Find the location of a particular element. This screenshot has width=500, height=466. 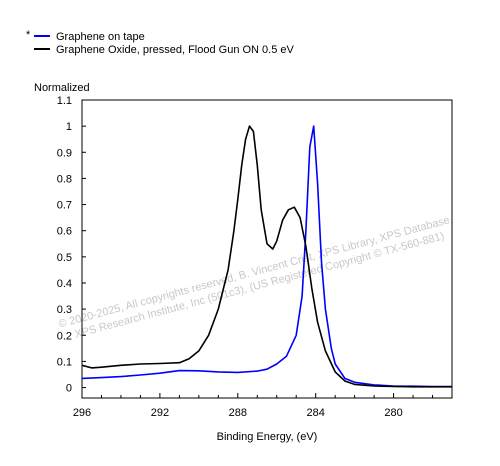

y-tick-label: 0.8 is located at coordinates (64, 179).